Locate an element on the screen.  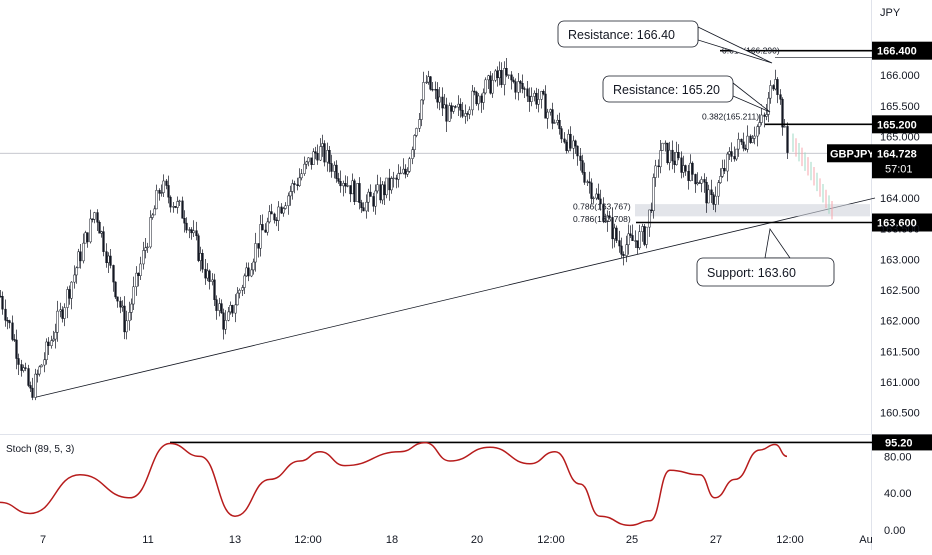
callout-text-1: Resistance: 165.20 is located at coordinates (666, 90).